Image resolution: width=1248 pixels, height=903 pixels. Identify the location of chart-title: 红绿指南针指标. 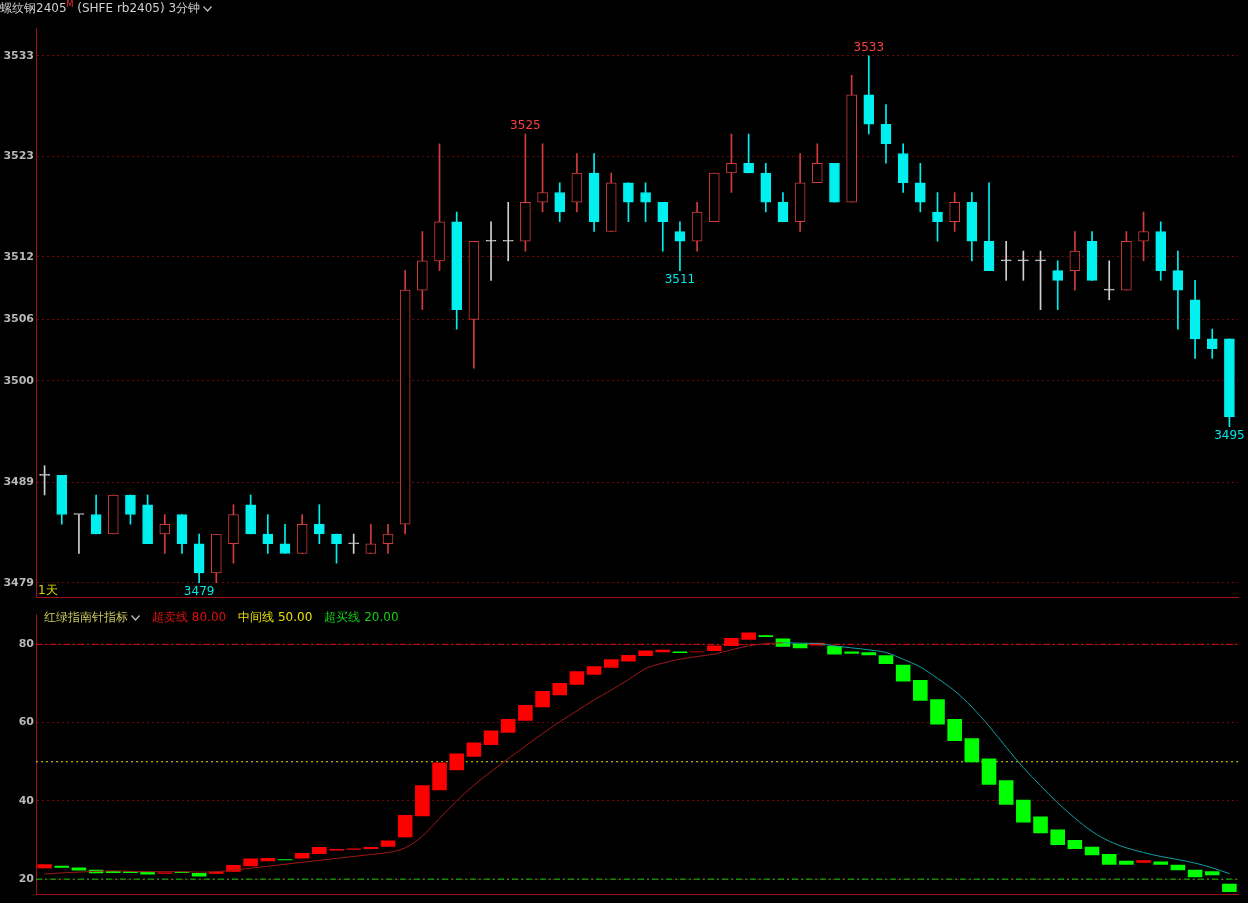
(86, 617).